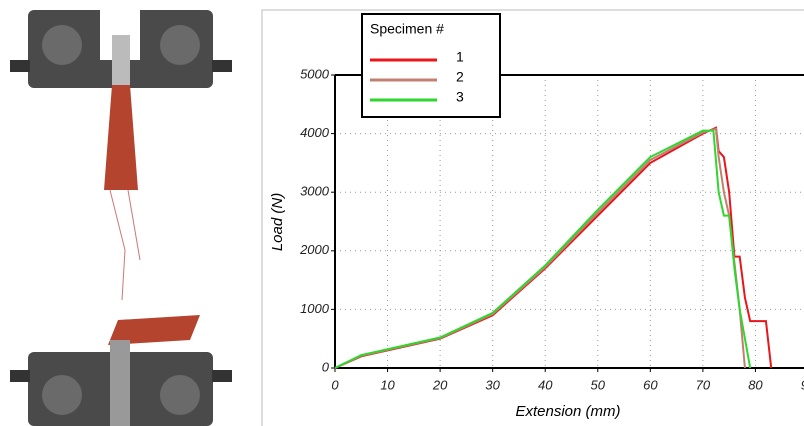 This screenshot has width=804, height=426. Describe the element at coordinates (567, 411) in the screenshot. I see `x-axis-title: Extension (mm)` at that location.